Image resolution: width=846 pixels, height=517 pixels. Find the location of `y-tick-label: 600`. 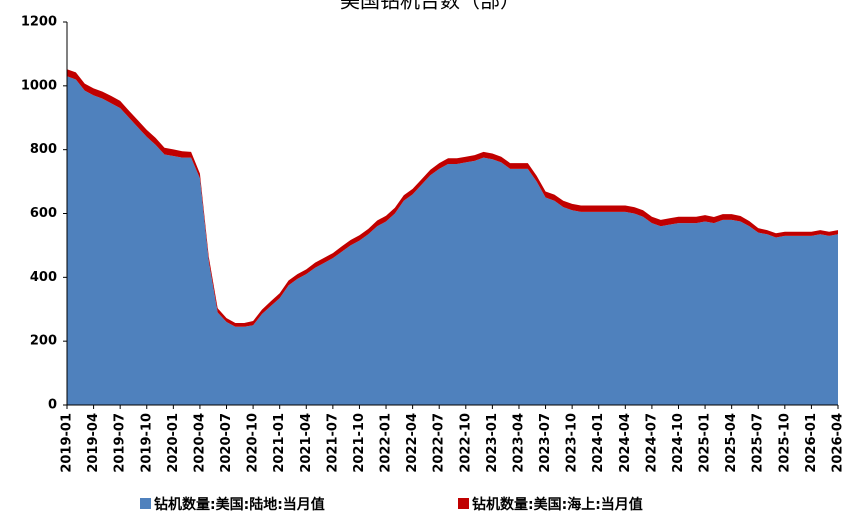

y-tick-label: 600 is located at coordinates (43, 213).